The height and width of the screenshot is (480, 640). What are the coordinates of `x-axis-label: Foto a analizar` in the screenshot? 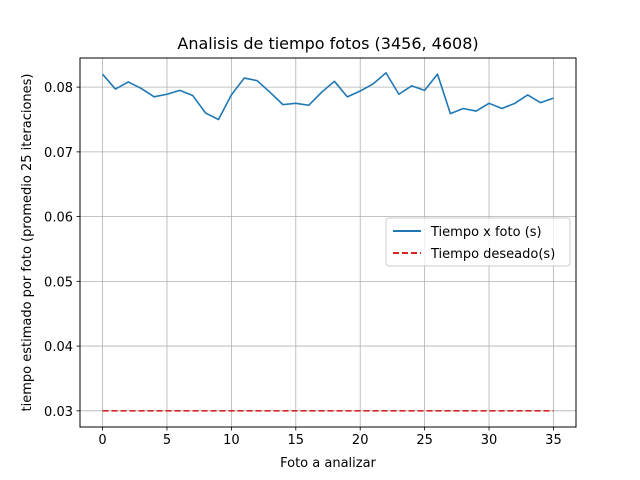 It's located at (328, 463).